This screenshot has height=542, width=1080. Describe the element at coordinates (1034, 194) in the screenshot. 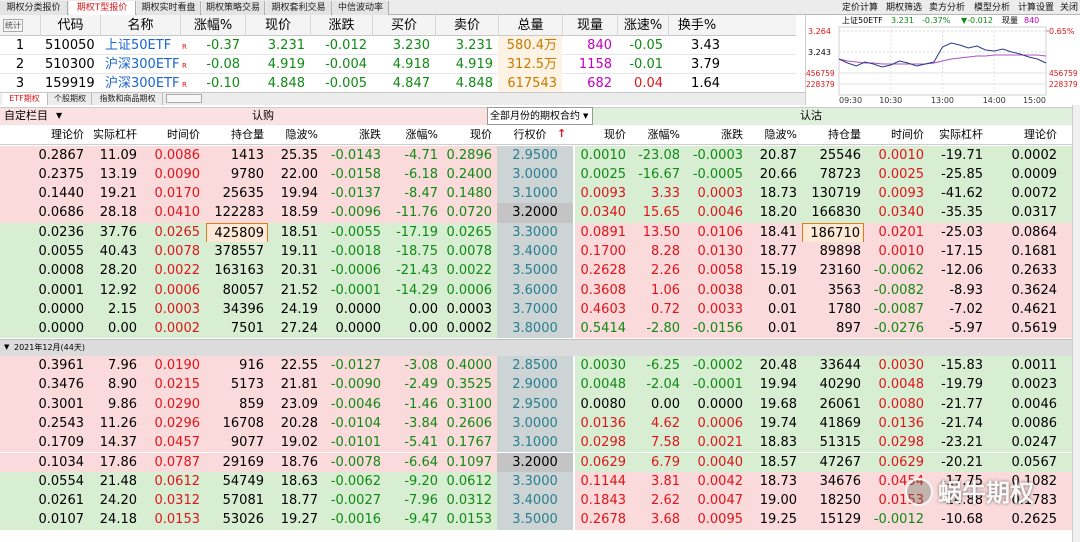

I see `put-cell: 0.0072` at that location.